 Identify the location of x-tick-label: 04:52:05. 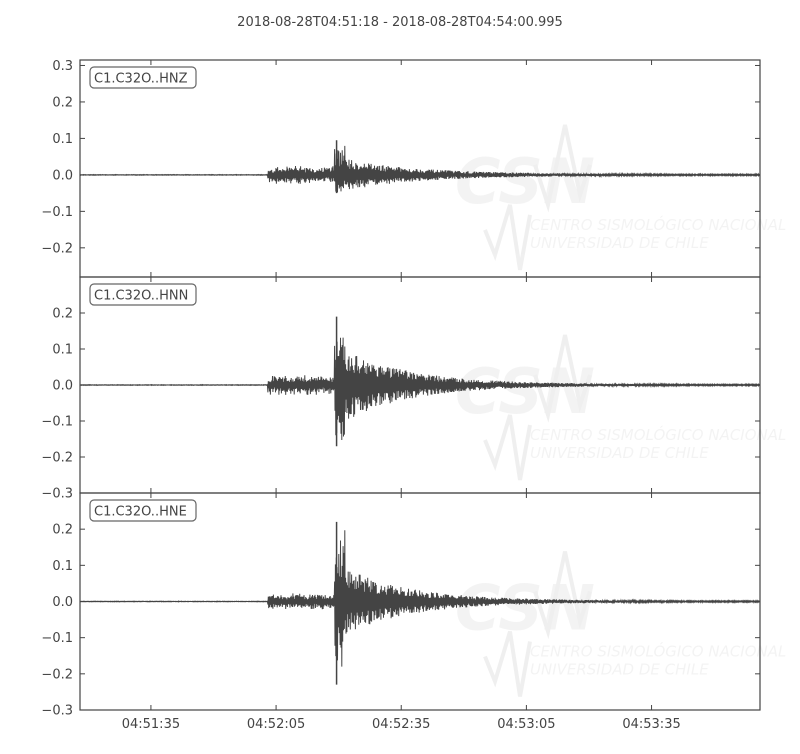
(276, 724).